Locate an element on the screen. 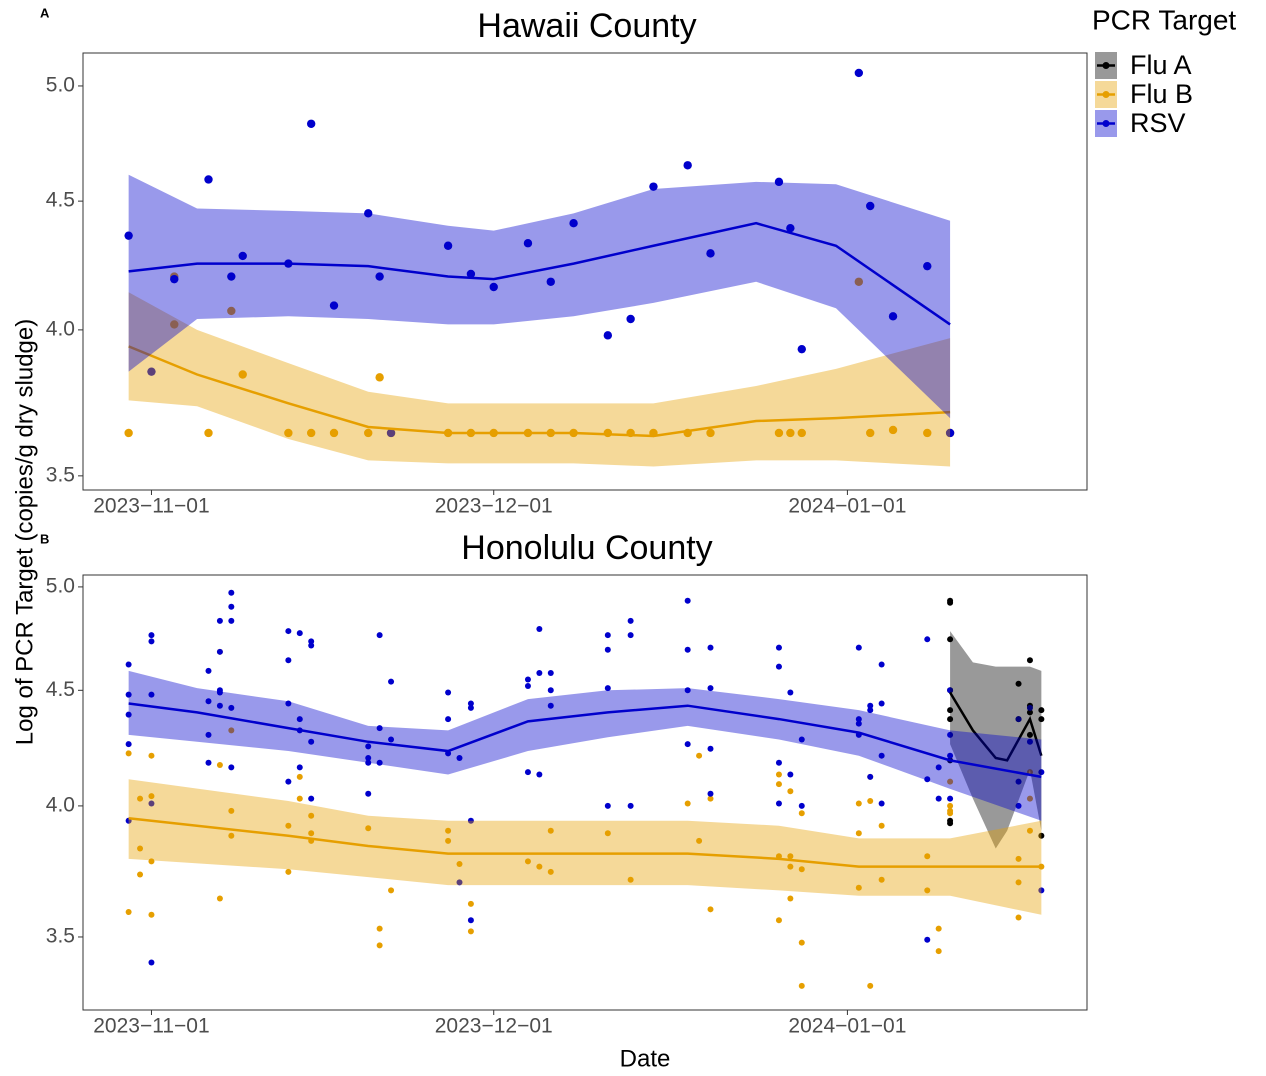 The image size is (1266, 1076). legend-label: Flu B is located at coordinates (1161, 94).